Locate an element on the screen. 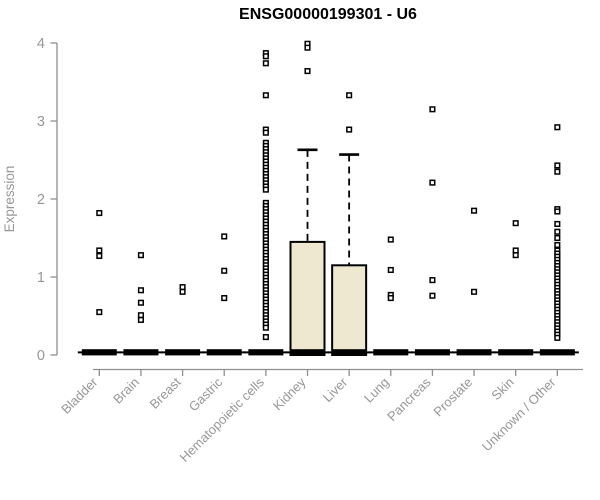  x-tick-label: Skin is located at coordinates (502, 389).